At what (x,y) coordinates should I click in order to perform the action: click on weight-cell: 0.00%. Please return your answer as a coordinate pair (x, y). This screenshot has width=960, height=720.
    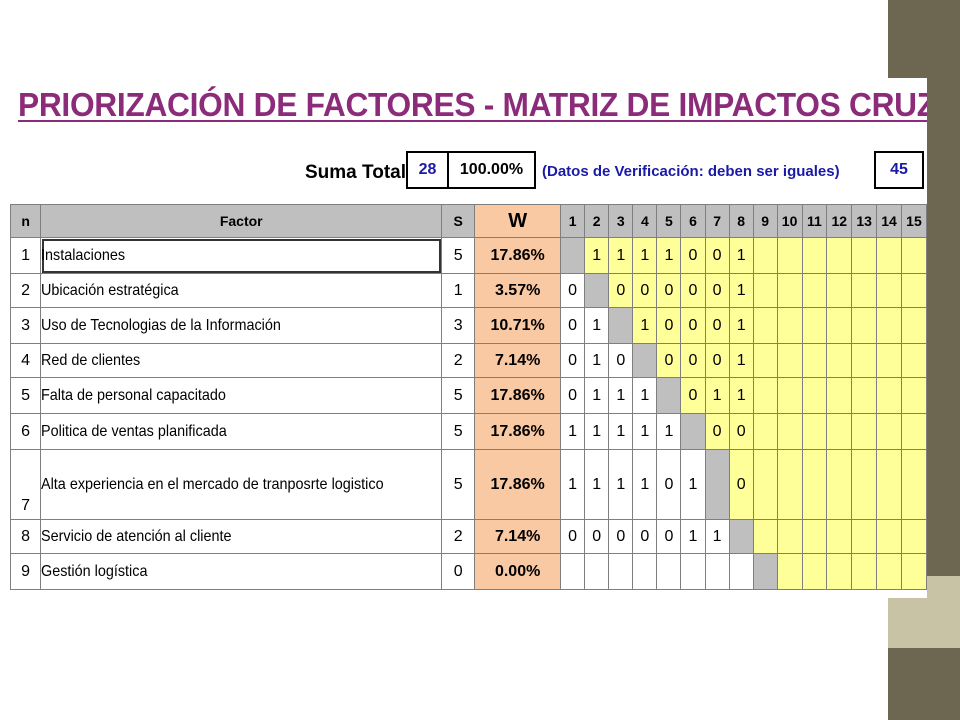
    Looking at the image, I should click on (518, 571).